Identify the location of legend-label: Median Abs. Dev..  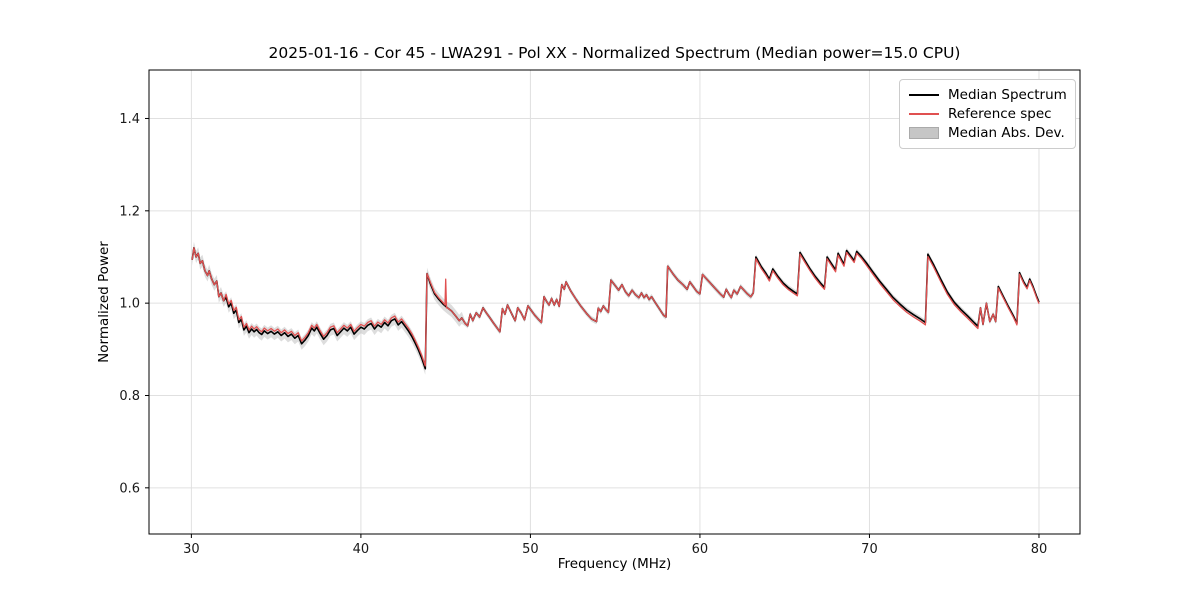
(1006, 133).